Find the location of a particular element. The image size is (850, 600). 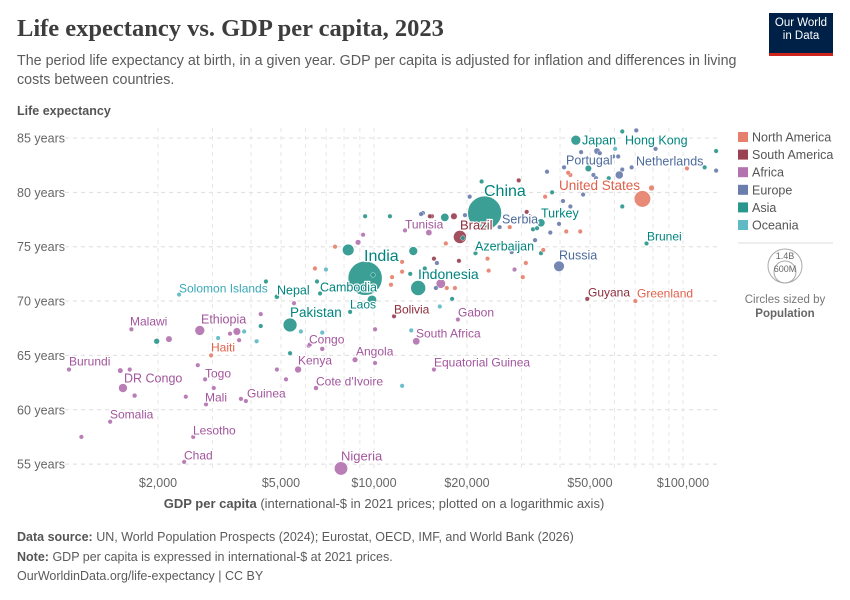

data-point-malawi is located at coordinates (131, 329).